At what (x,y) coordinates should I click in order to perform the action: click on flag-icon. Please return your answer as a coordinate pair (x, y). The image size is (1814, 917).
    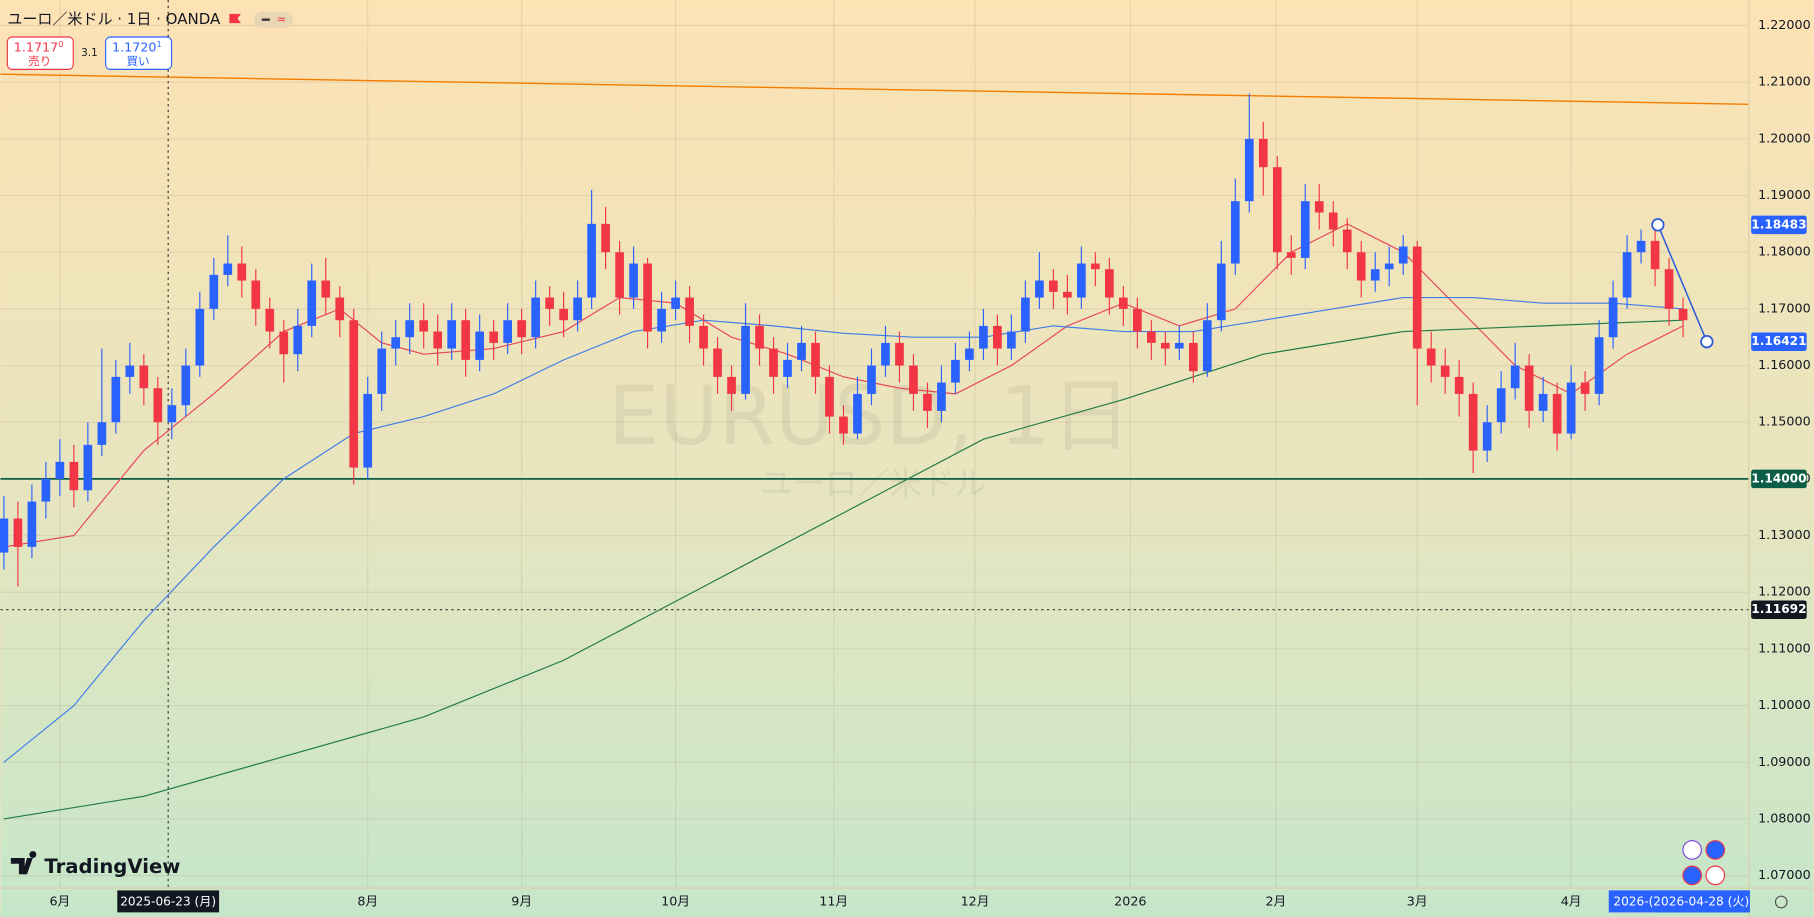
    Looking at the image, I should click on (235, 18).